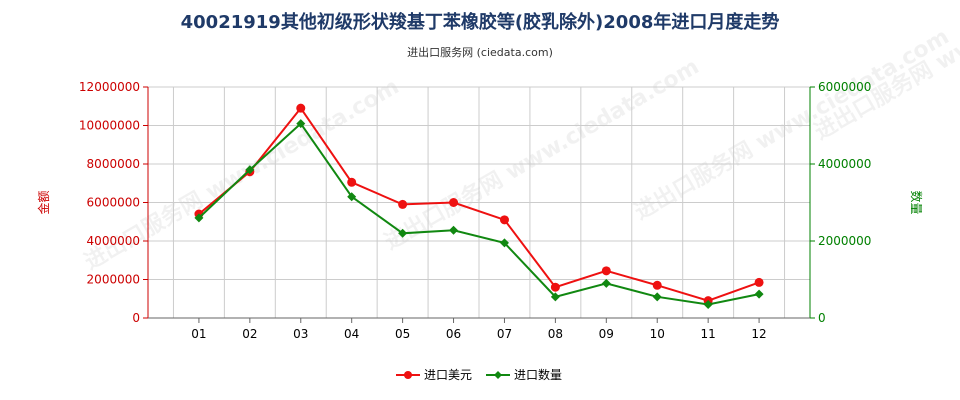 The width and height of the screenshot is (960, 400). I want to click on left-tick-label: 10000000, so click(109, 126).